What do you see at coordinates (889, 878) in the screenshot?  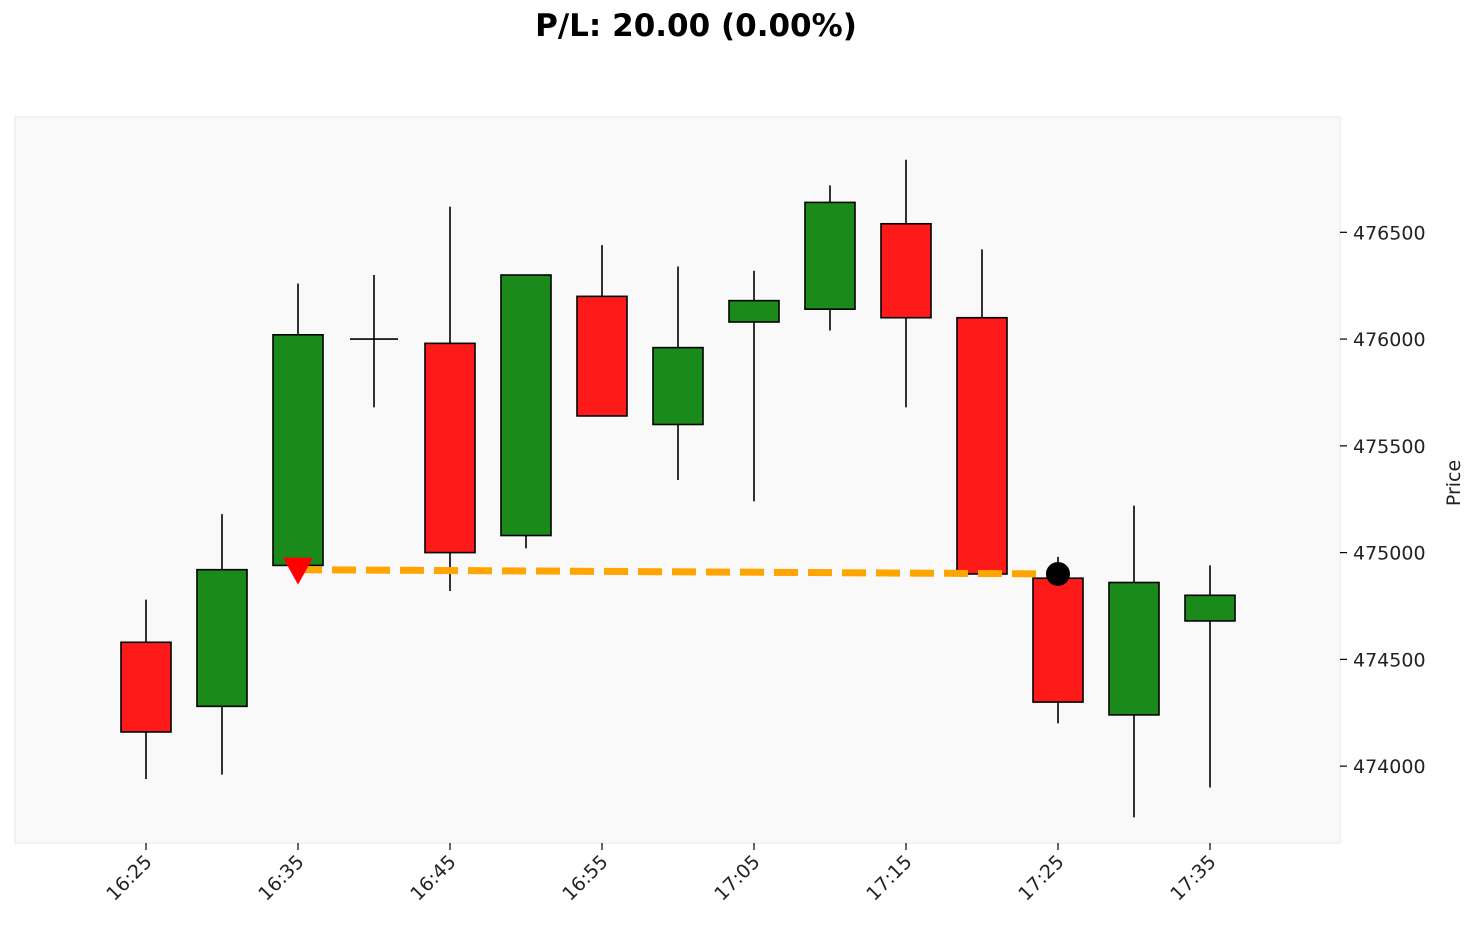 I see `x-tick-label: 17:15` at bounding box center [889, 878].